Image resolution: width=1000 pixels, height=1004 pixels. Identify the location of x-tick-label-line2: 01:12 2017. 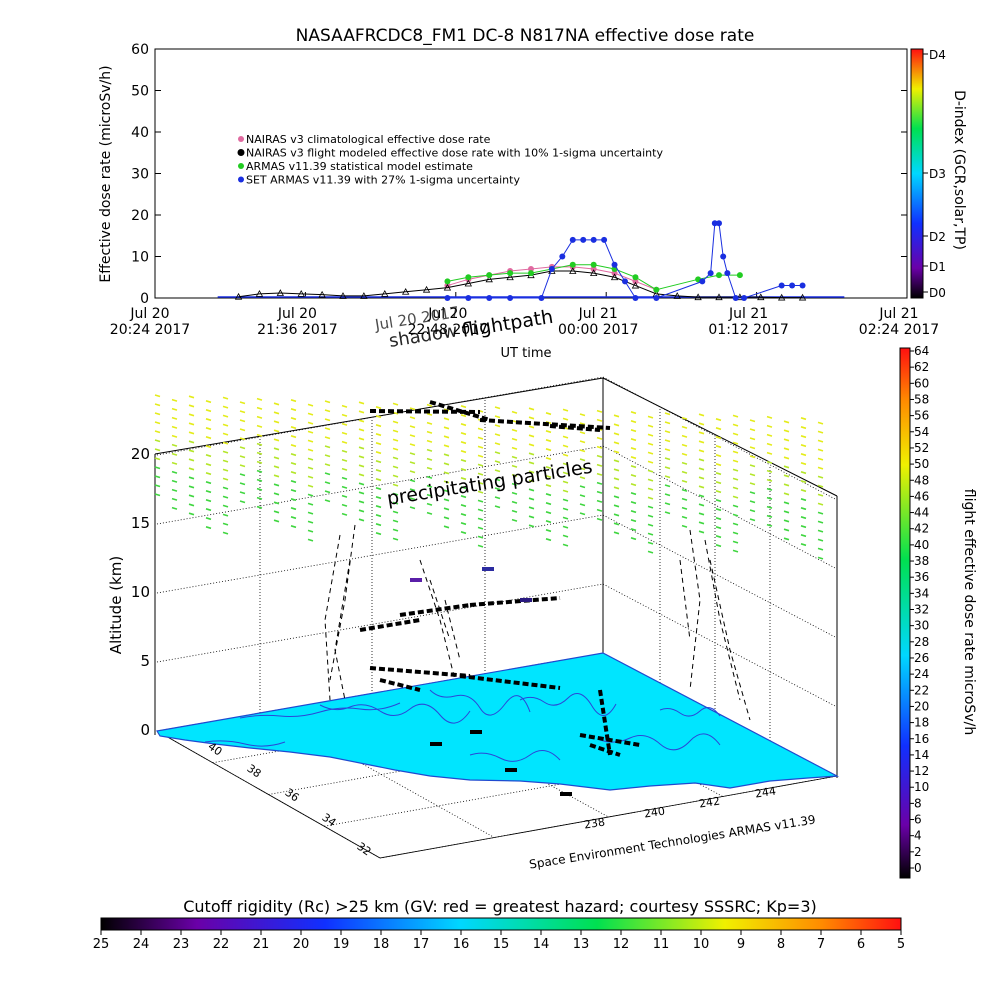
(748, 330).